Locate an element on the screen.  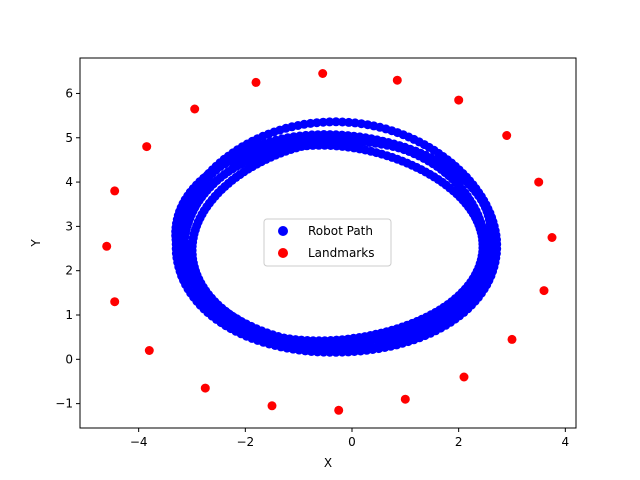
y-axis-label: Y is located at coordinates (36, 243).